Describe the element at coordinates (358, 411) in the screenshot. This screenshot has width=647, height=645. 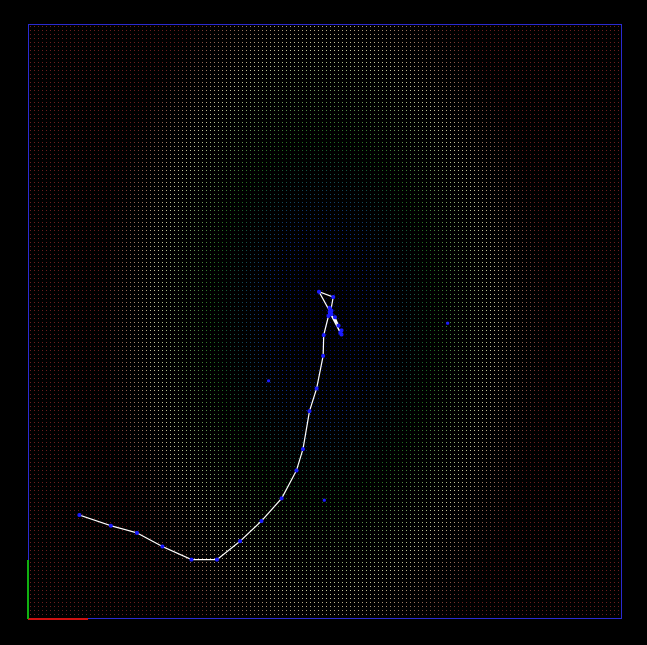
I see `isolated-markers` at that location.